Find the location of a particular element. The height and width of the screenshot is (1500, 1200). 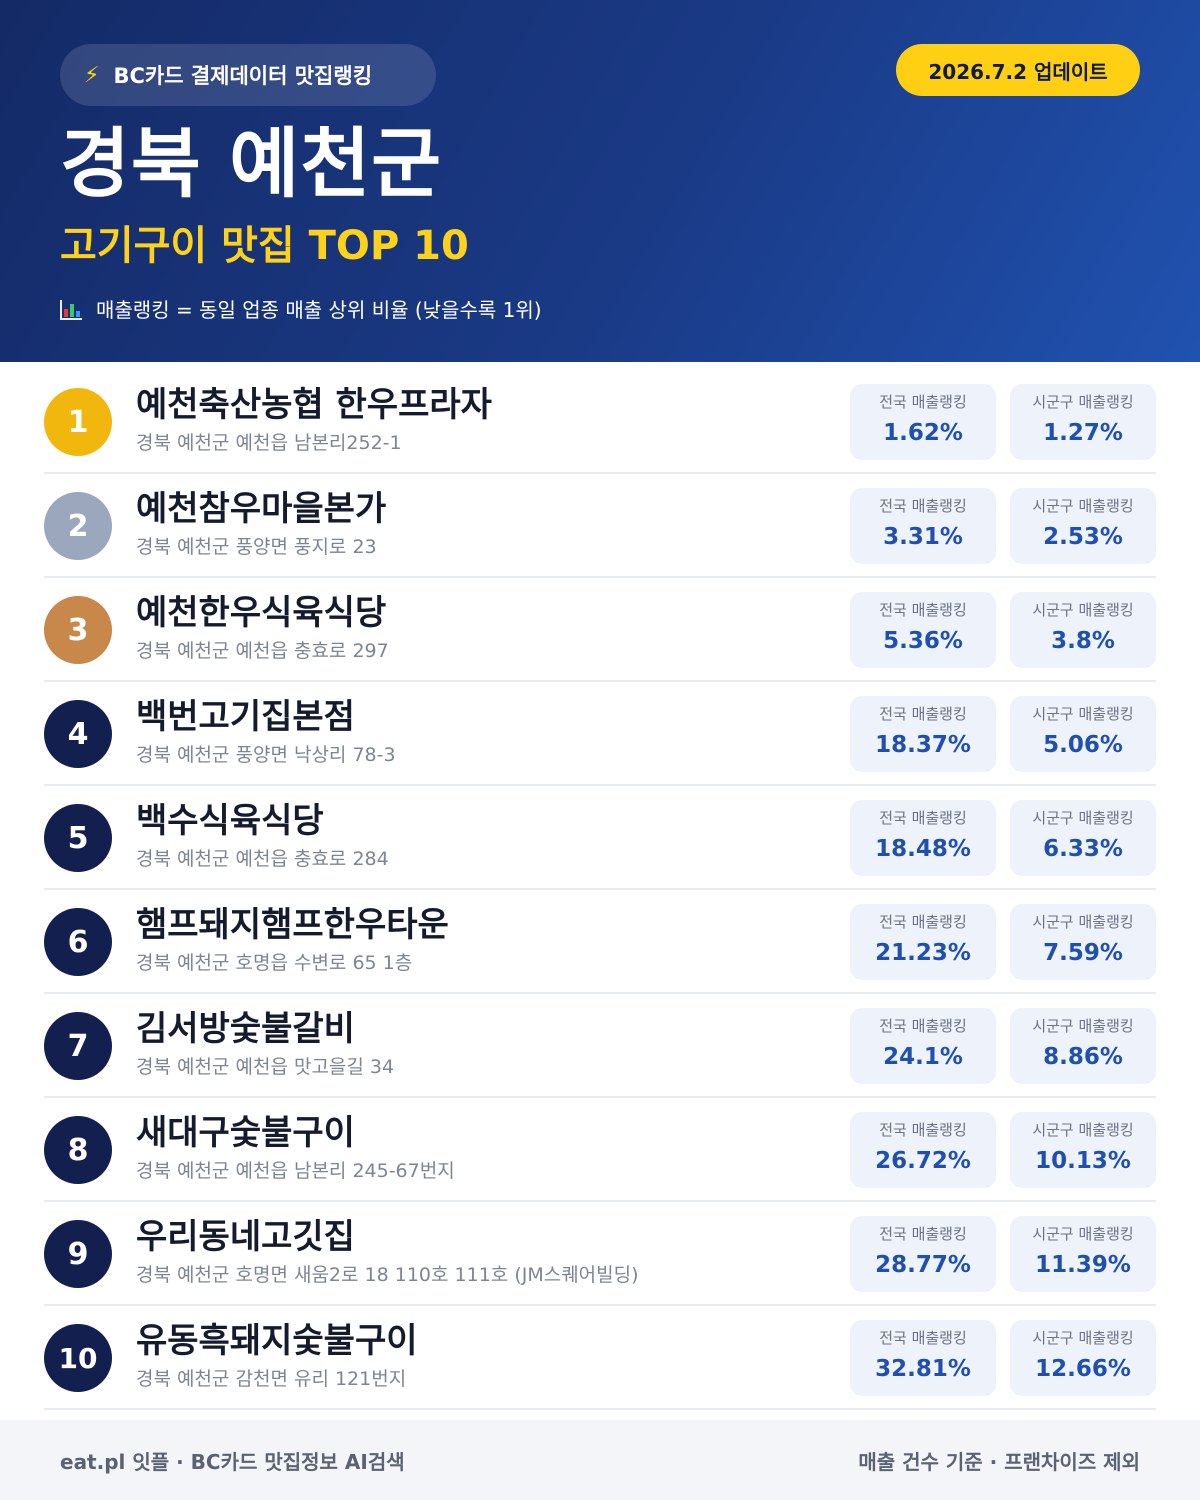

local-rank-card: 시군구 매출랭킹 8.86% is located at coordinates (1083, 1046).